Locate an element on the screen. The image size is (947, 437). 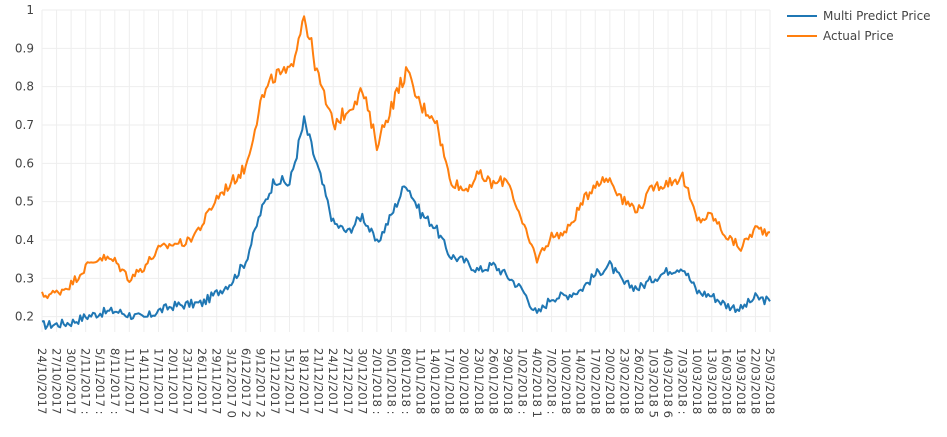
x-tick-label: 20/02/2018 is located at coordinates (610, 381).